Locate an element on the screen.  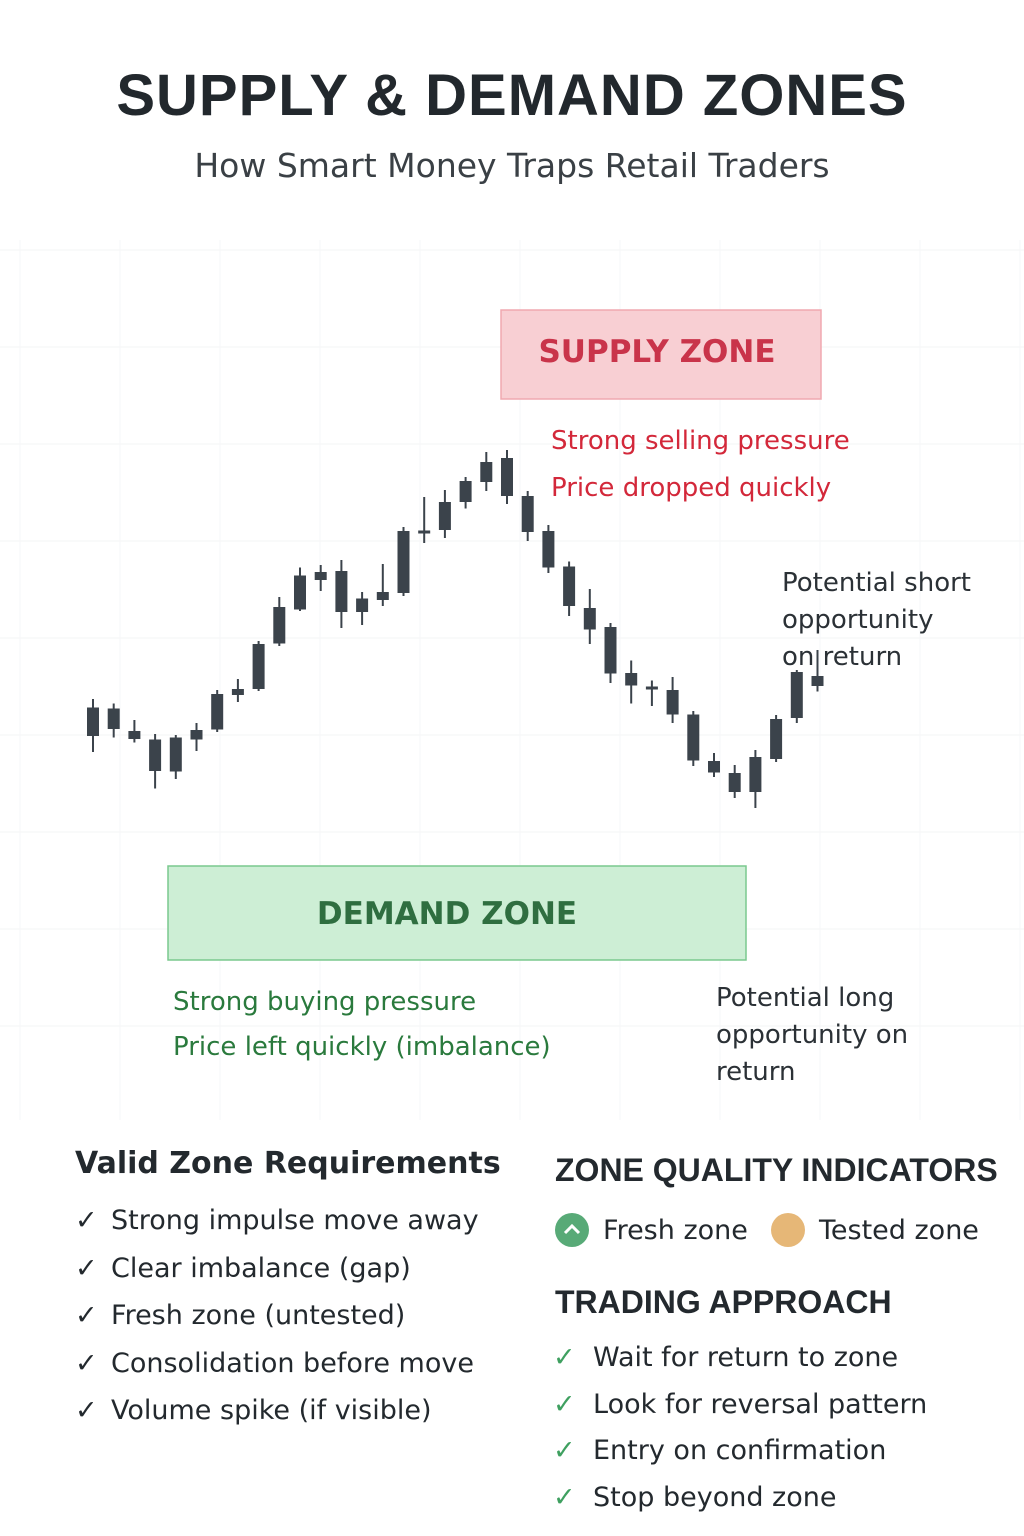
list-item: ✓ Volume spike (if visible) is located at coordinates (277, 1411).